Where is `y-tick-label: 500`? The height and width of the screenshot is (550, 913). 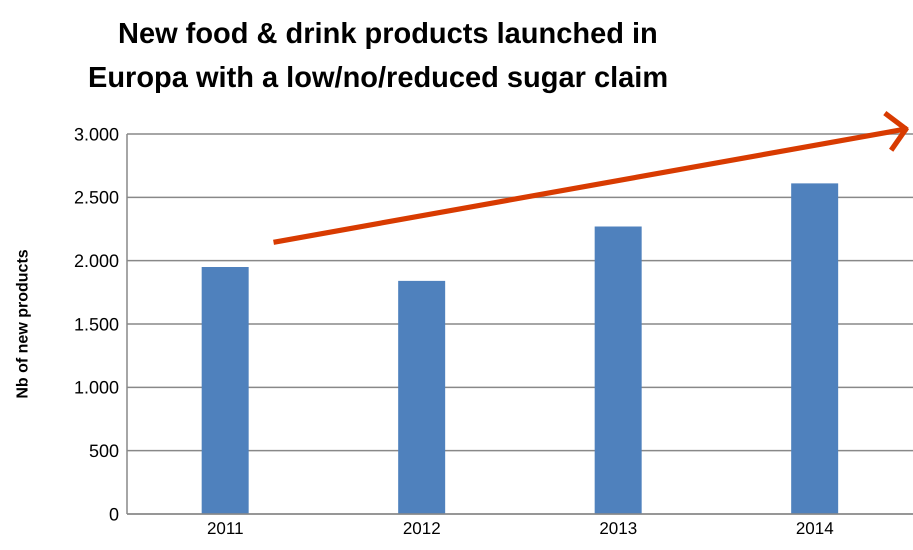 y-tick-label: 500 is located at coordinates (103, 451).